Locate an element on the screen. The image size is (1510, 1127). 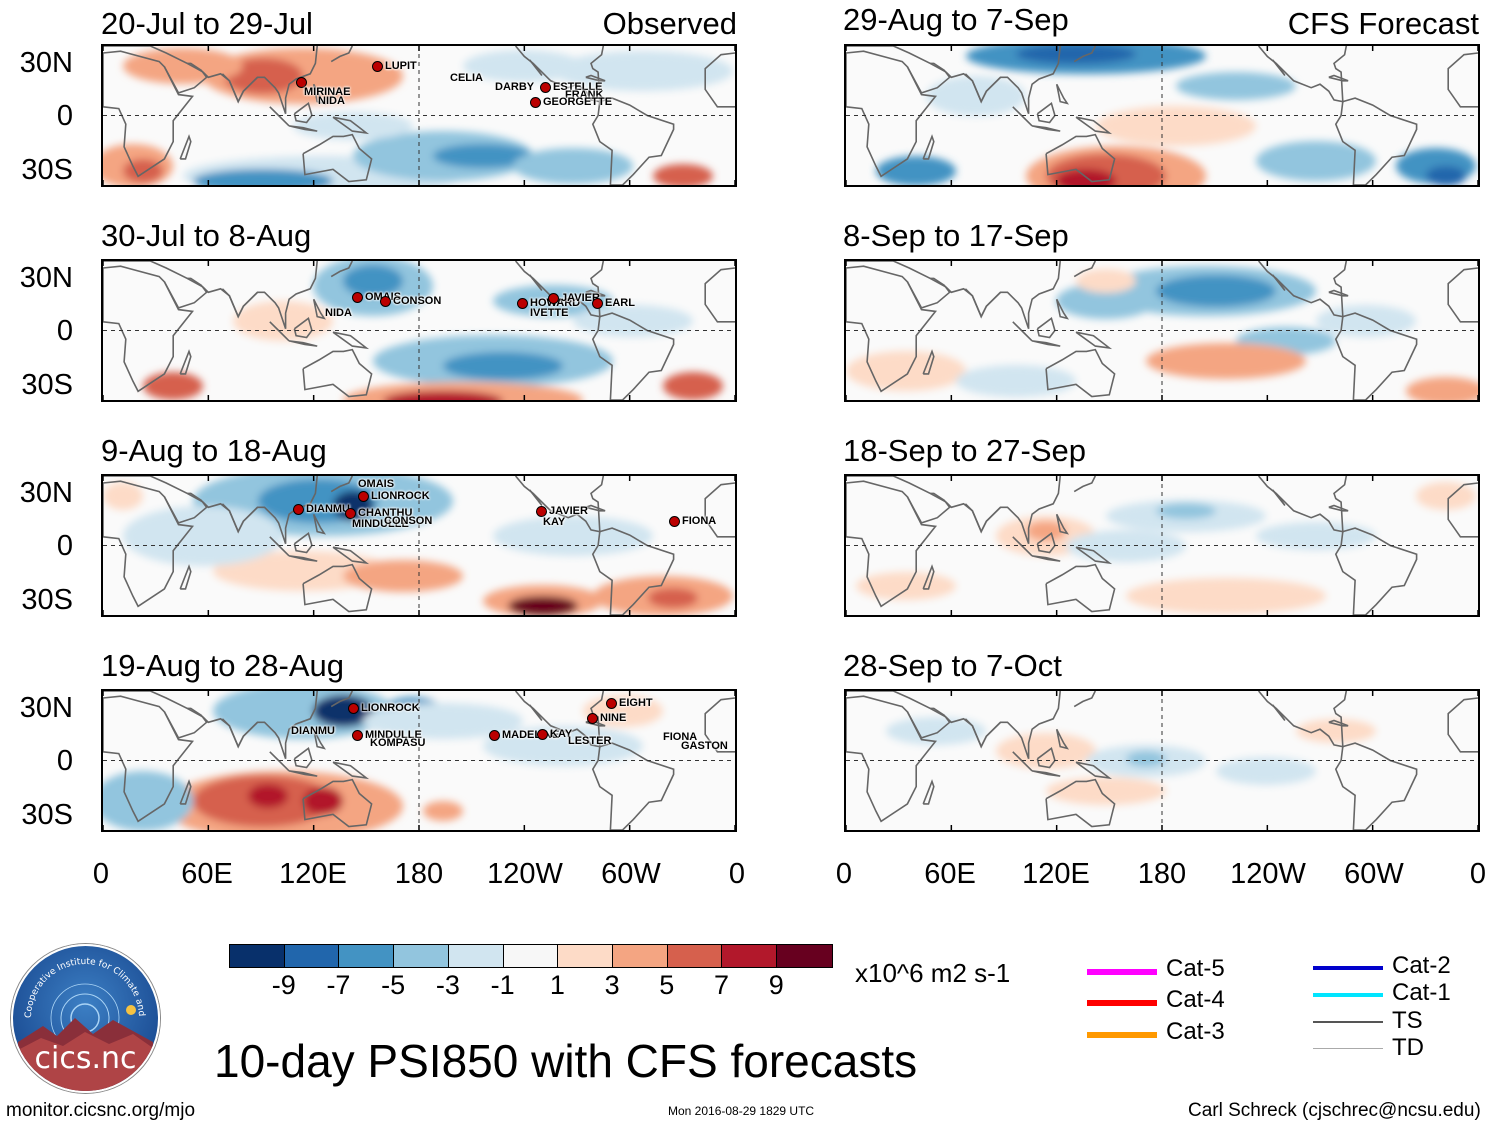
legend-label: Cat-2 is located at coordinates (1421, 965).